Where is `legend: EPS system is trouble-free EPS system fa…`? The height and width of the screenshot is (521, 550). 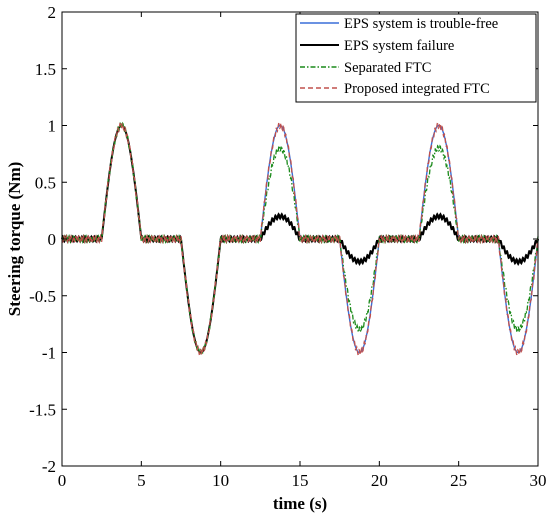
legend: EPS system is trouble-free EPS system fa… is located at coordinates (416, 58).